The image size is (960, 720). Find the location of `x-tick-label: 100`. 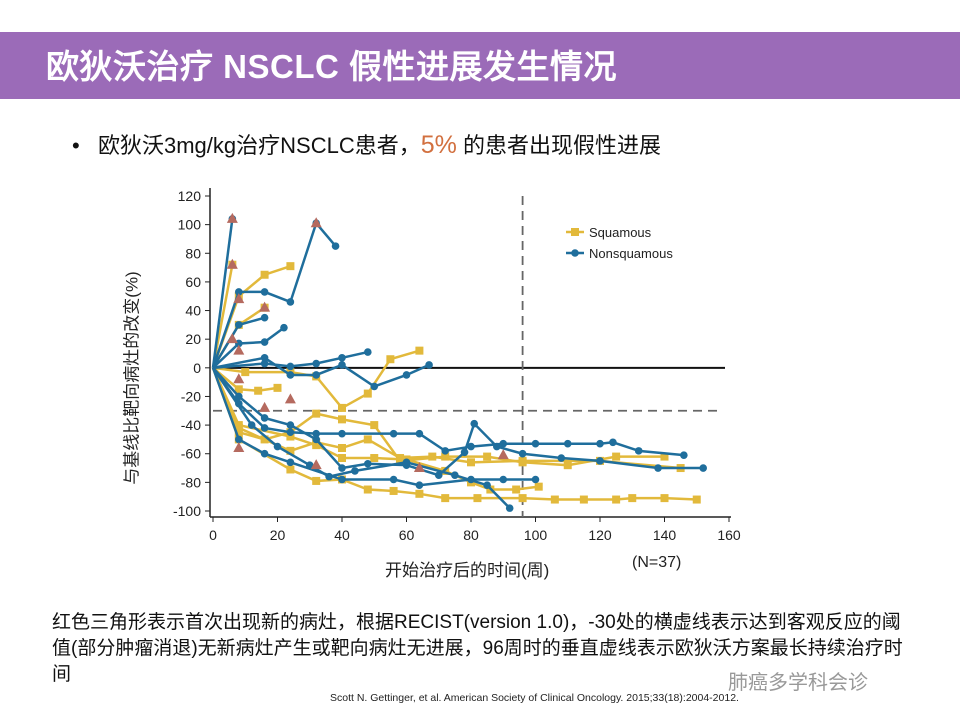

x-tick-label: 100 is located at coordinates (536, 535).